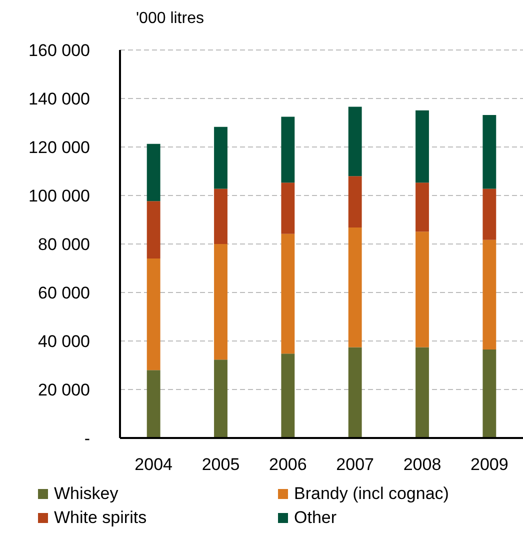  What do you see at coordinates (489, 464) in the screenshot?
I see `x-tick-label: 2009` at bounding box center [489, 464].